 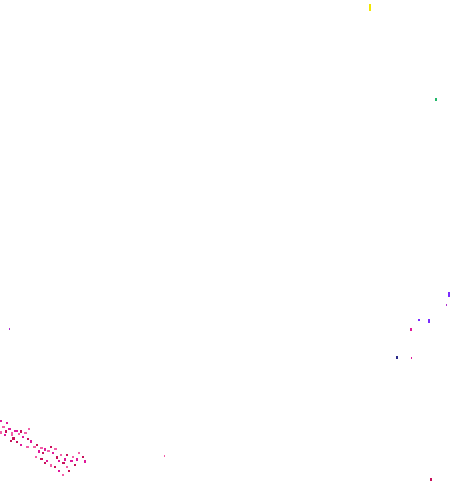 I want to click on navy-dot, so click(x=397, y=357).